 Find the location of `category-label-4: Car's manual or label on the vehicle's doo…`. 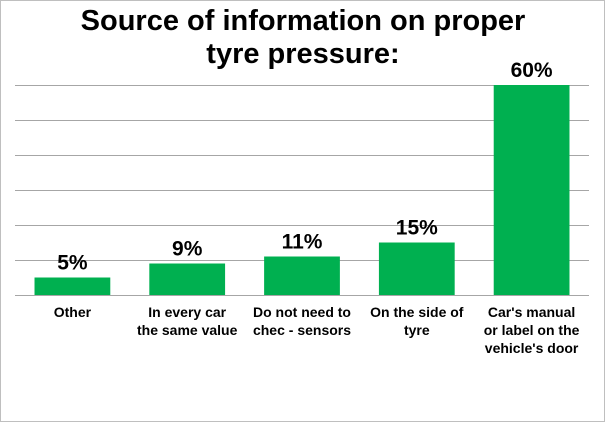

category-label-4: Car's manual or label on the vehicle's doo… is located at coordinates (532, 330).